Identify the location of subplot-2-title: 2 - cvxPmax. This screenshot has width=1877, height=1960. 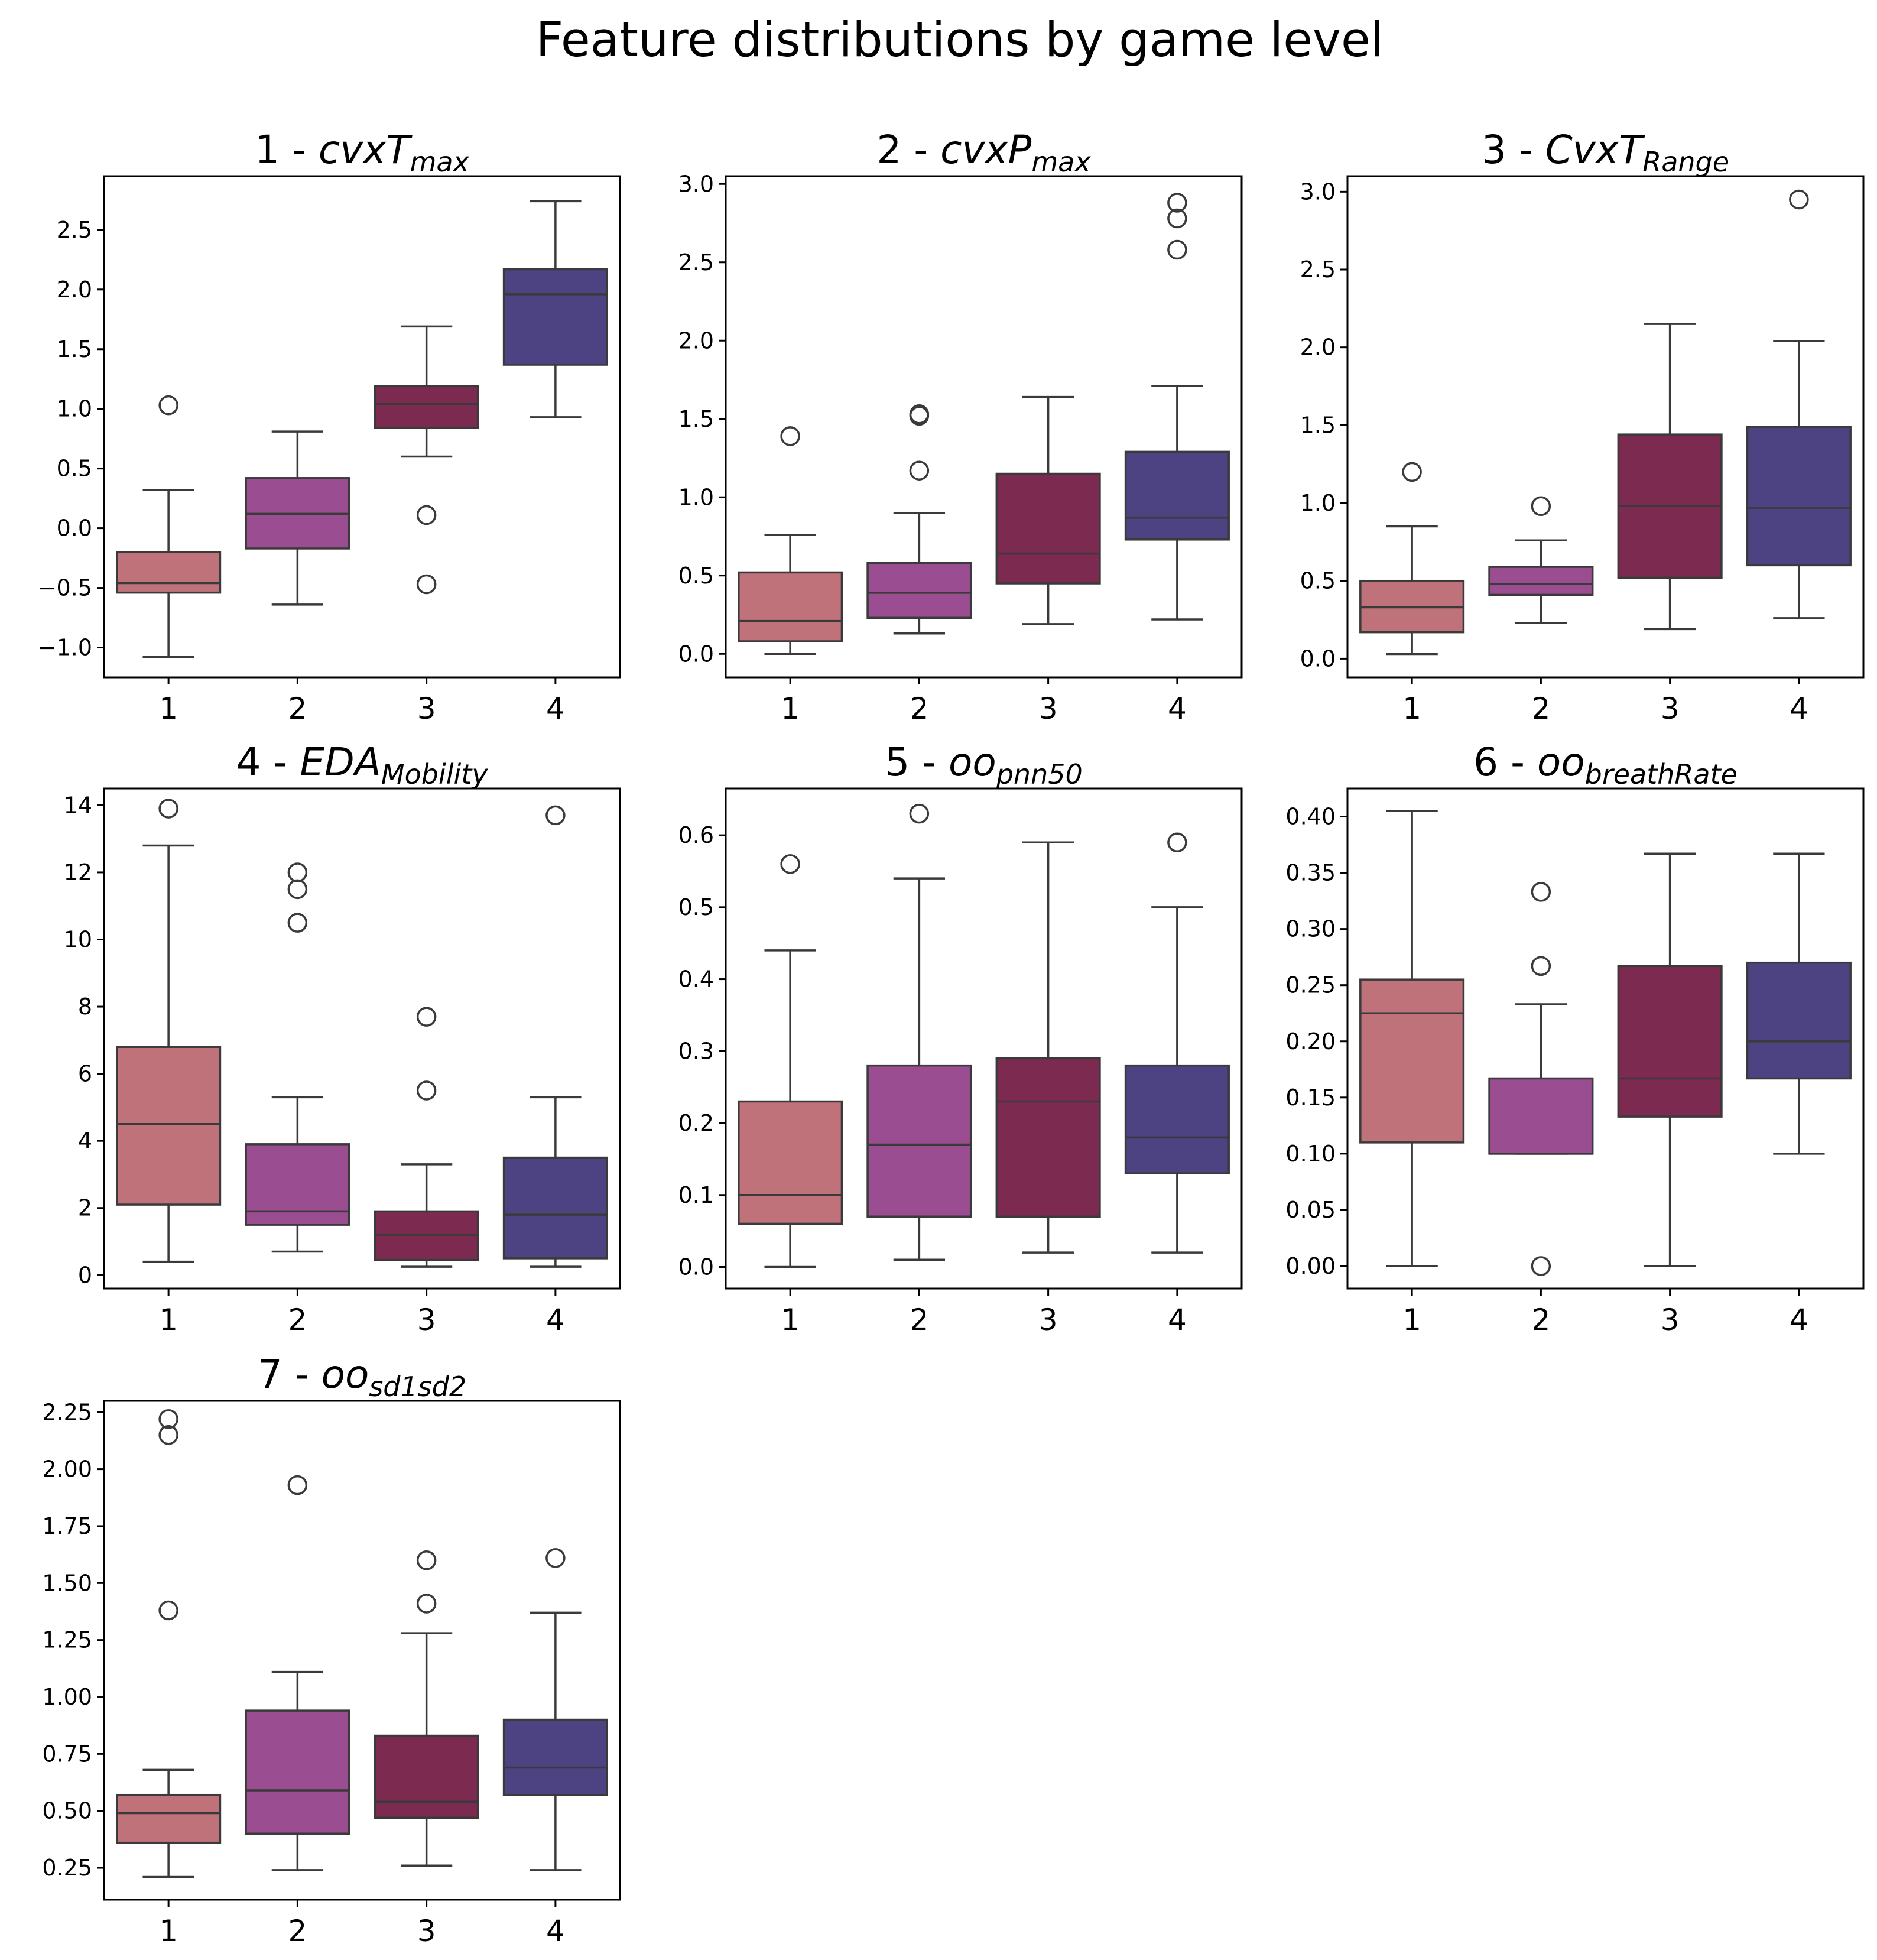
(983, 152).